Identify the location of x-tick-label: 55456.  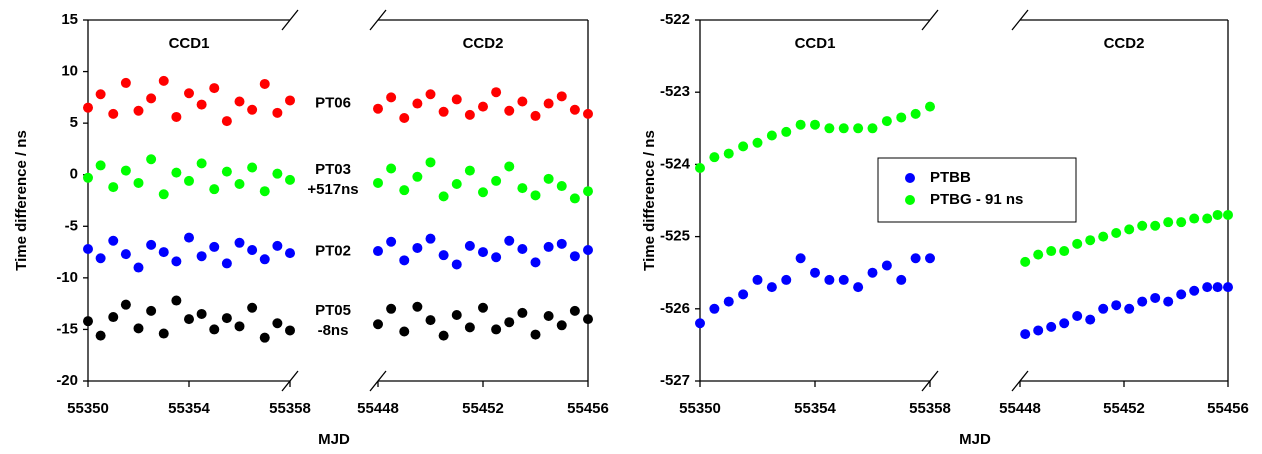
(1228, 408).